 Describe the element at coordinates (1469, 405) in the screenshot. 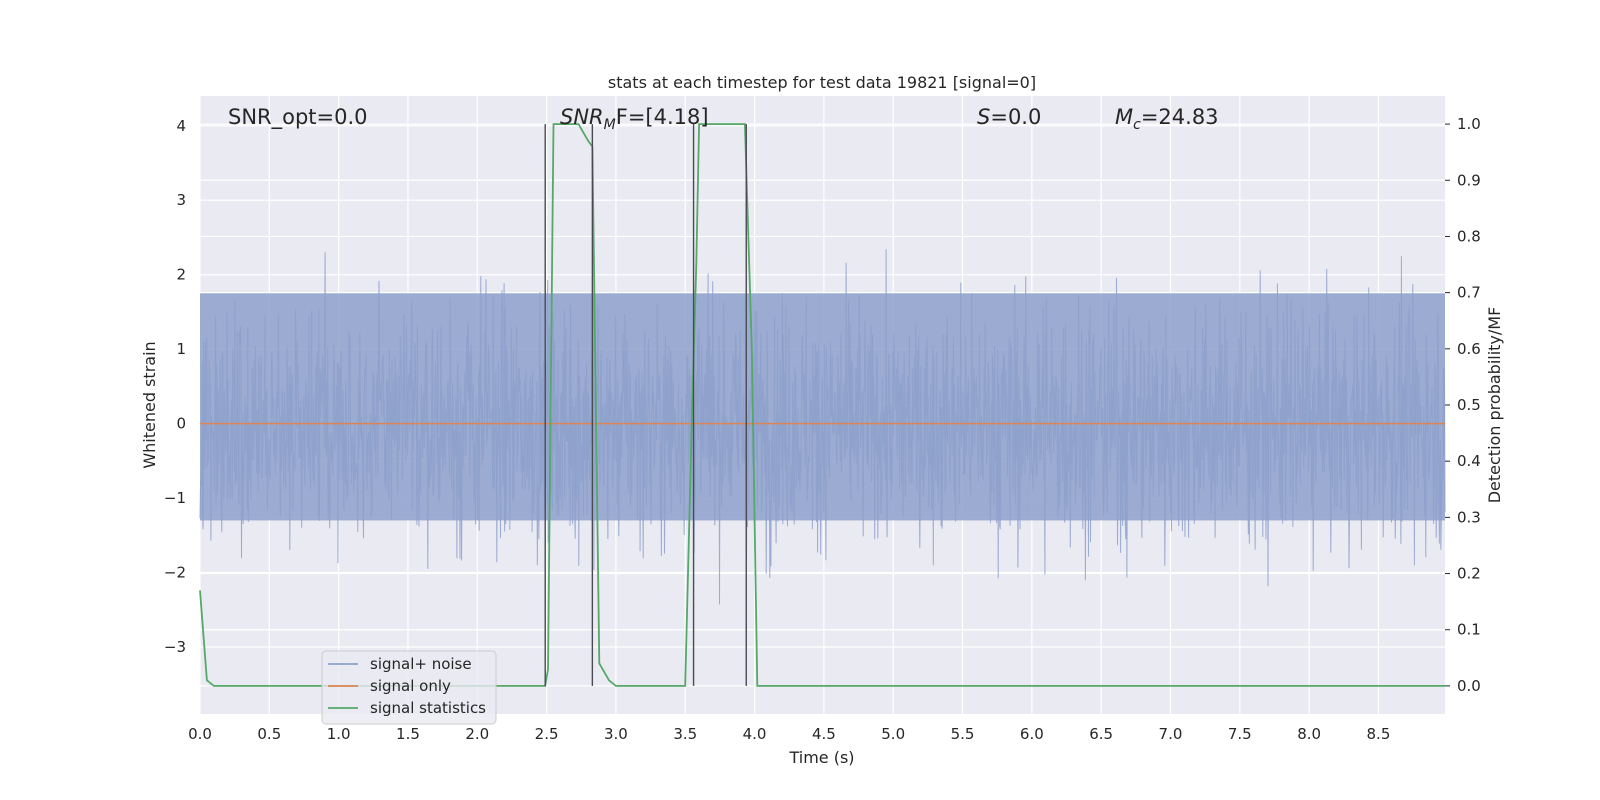

I see `y2-tick-label: 0.5` at that location.